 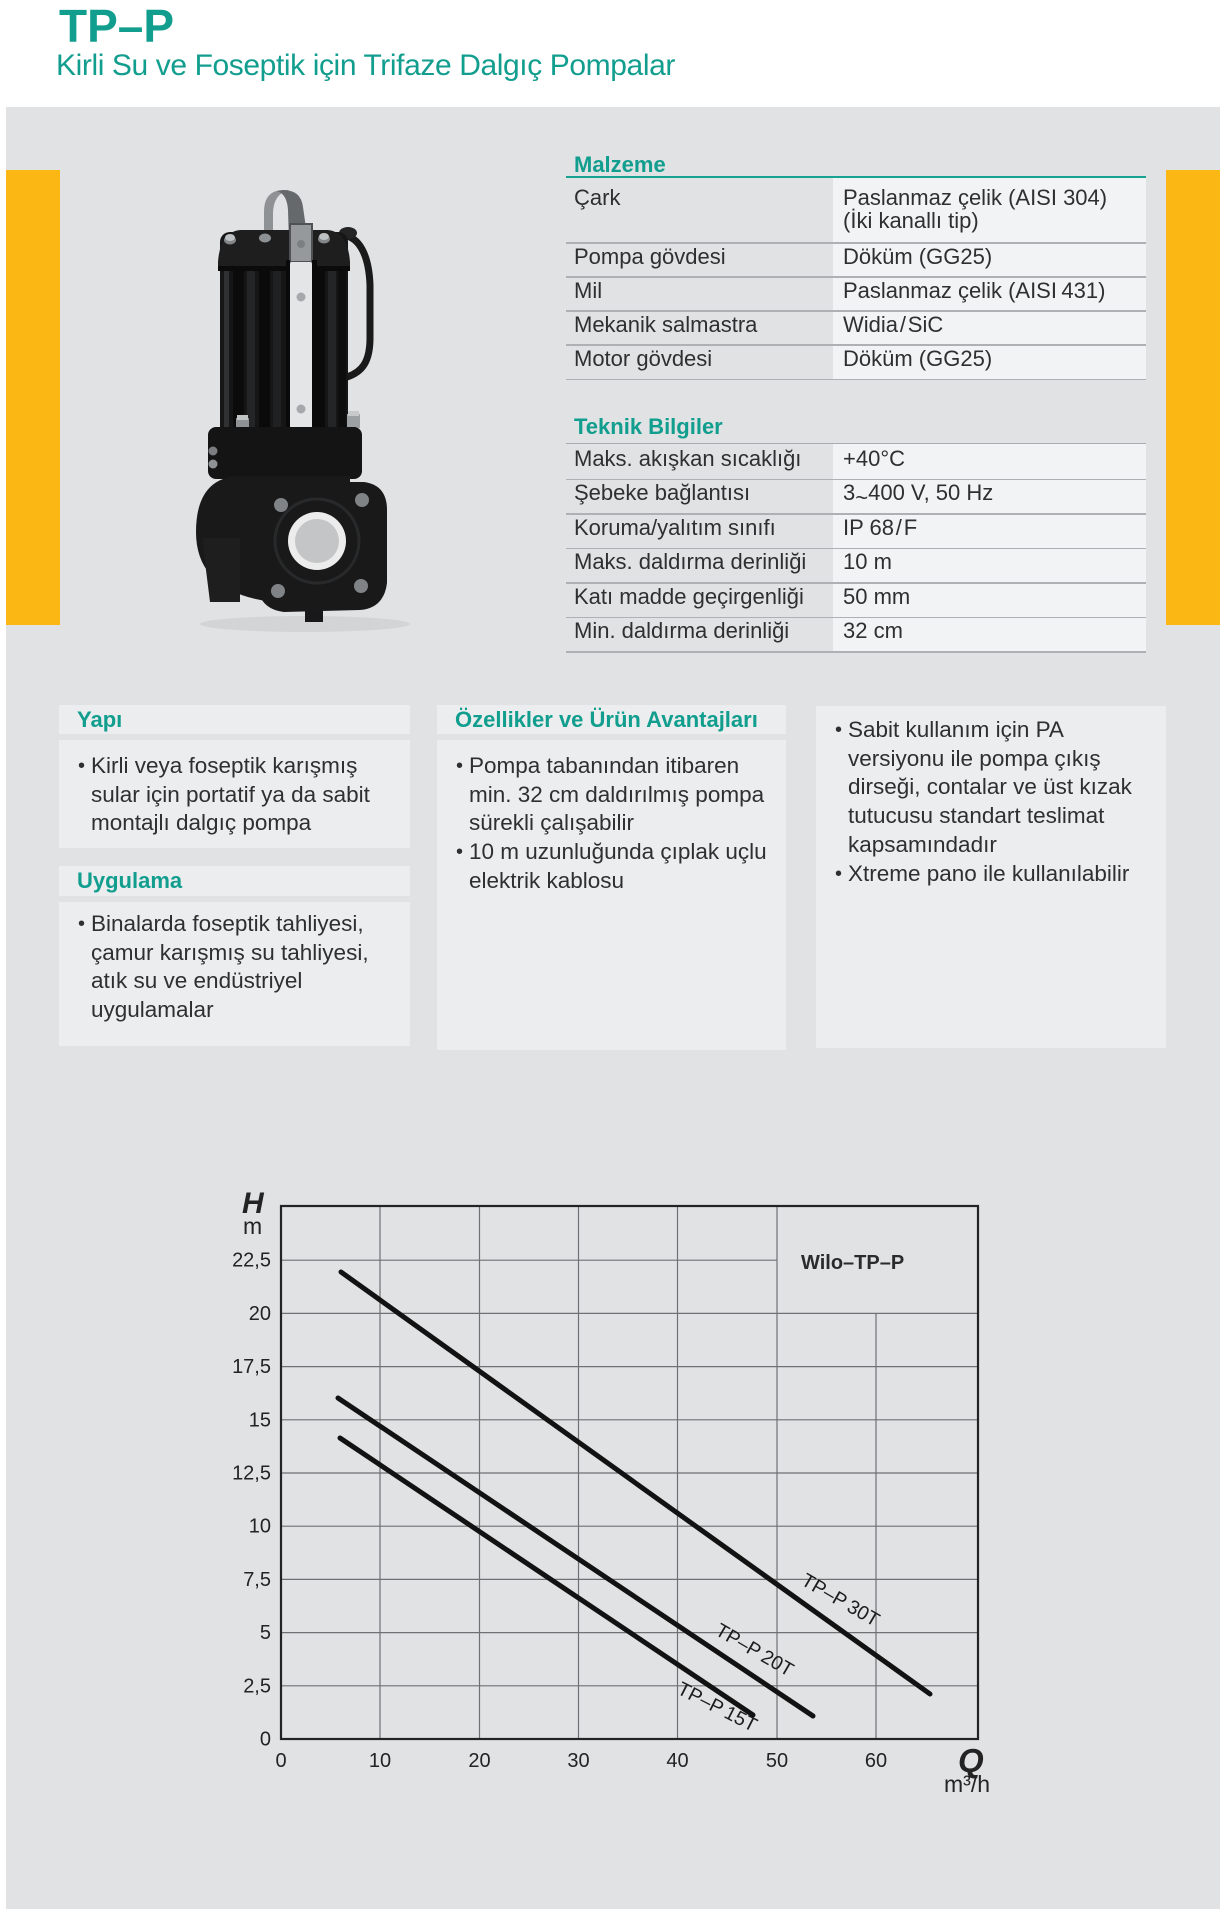 I want to click on svg-text: 60, so click(x=876, y=1761).